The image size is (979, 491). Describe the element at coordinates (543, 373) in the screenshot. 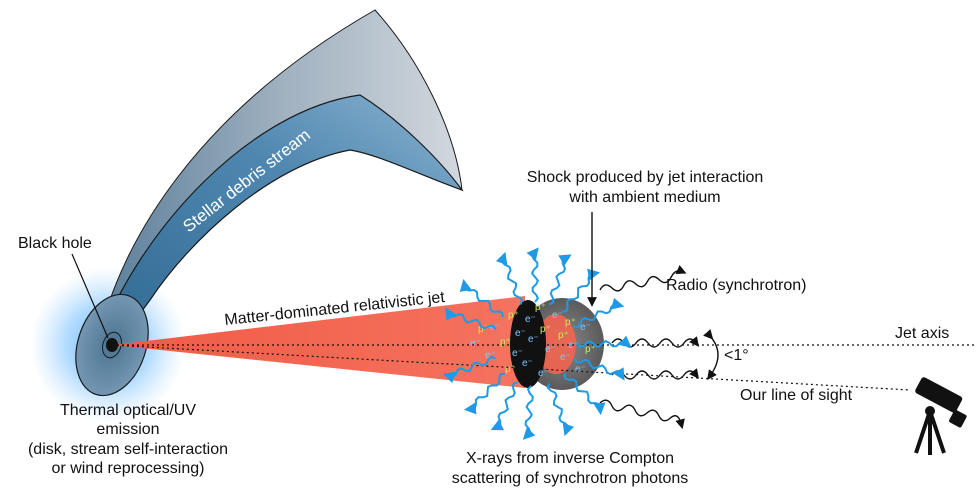

I see `electron-label-13: e⁻` at that location.